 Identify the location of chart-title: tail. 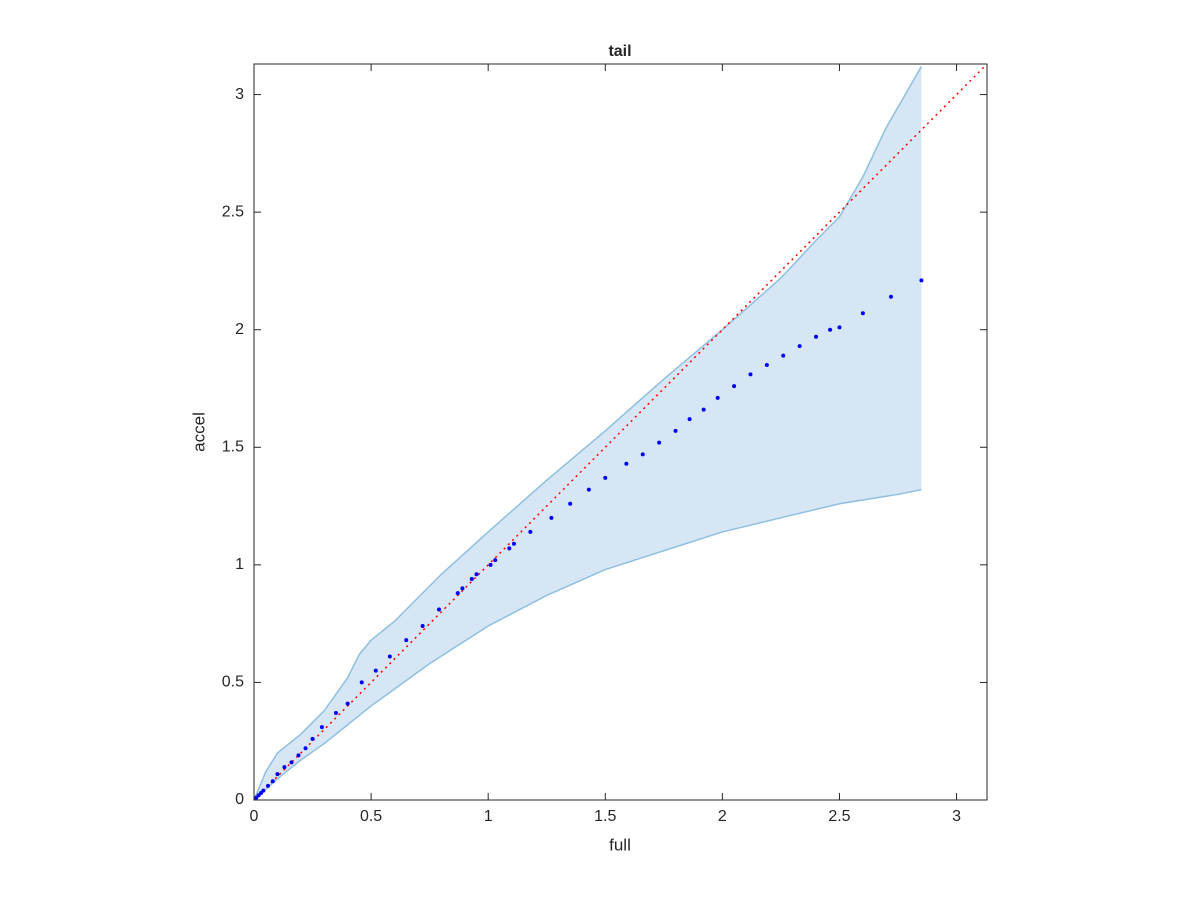
(619, 51).